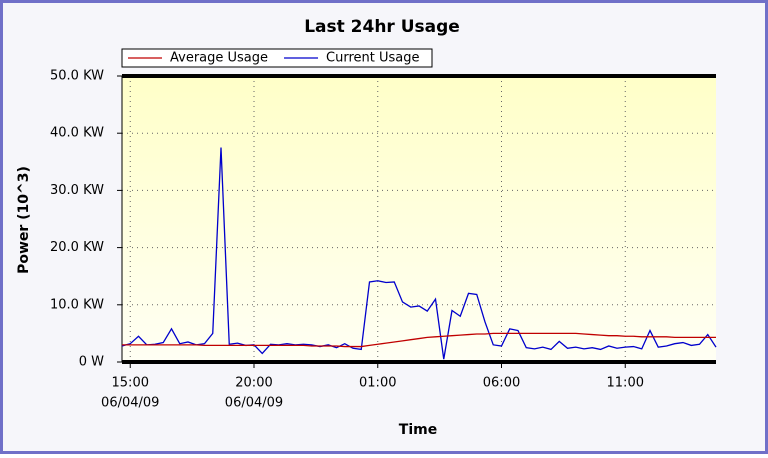 This screenshot has height=458, width=768. Describe the element at coordinates (219, 58) in the screenshot. I see `legend-label: Average Usage` at that location.